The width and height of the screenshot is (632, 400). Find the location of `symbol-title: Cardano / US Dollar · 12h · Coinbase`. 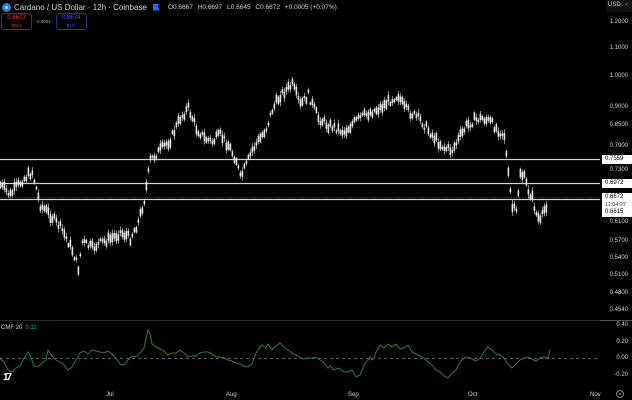

symbol-title: Cardano / US Dollar · 12h · Coinbase is located at coordinates (80, 7).